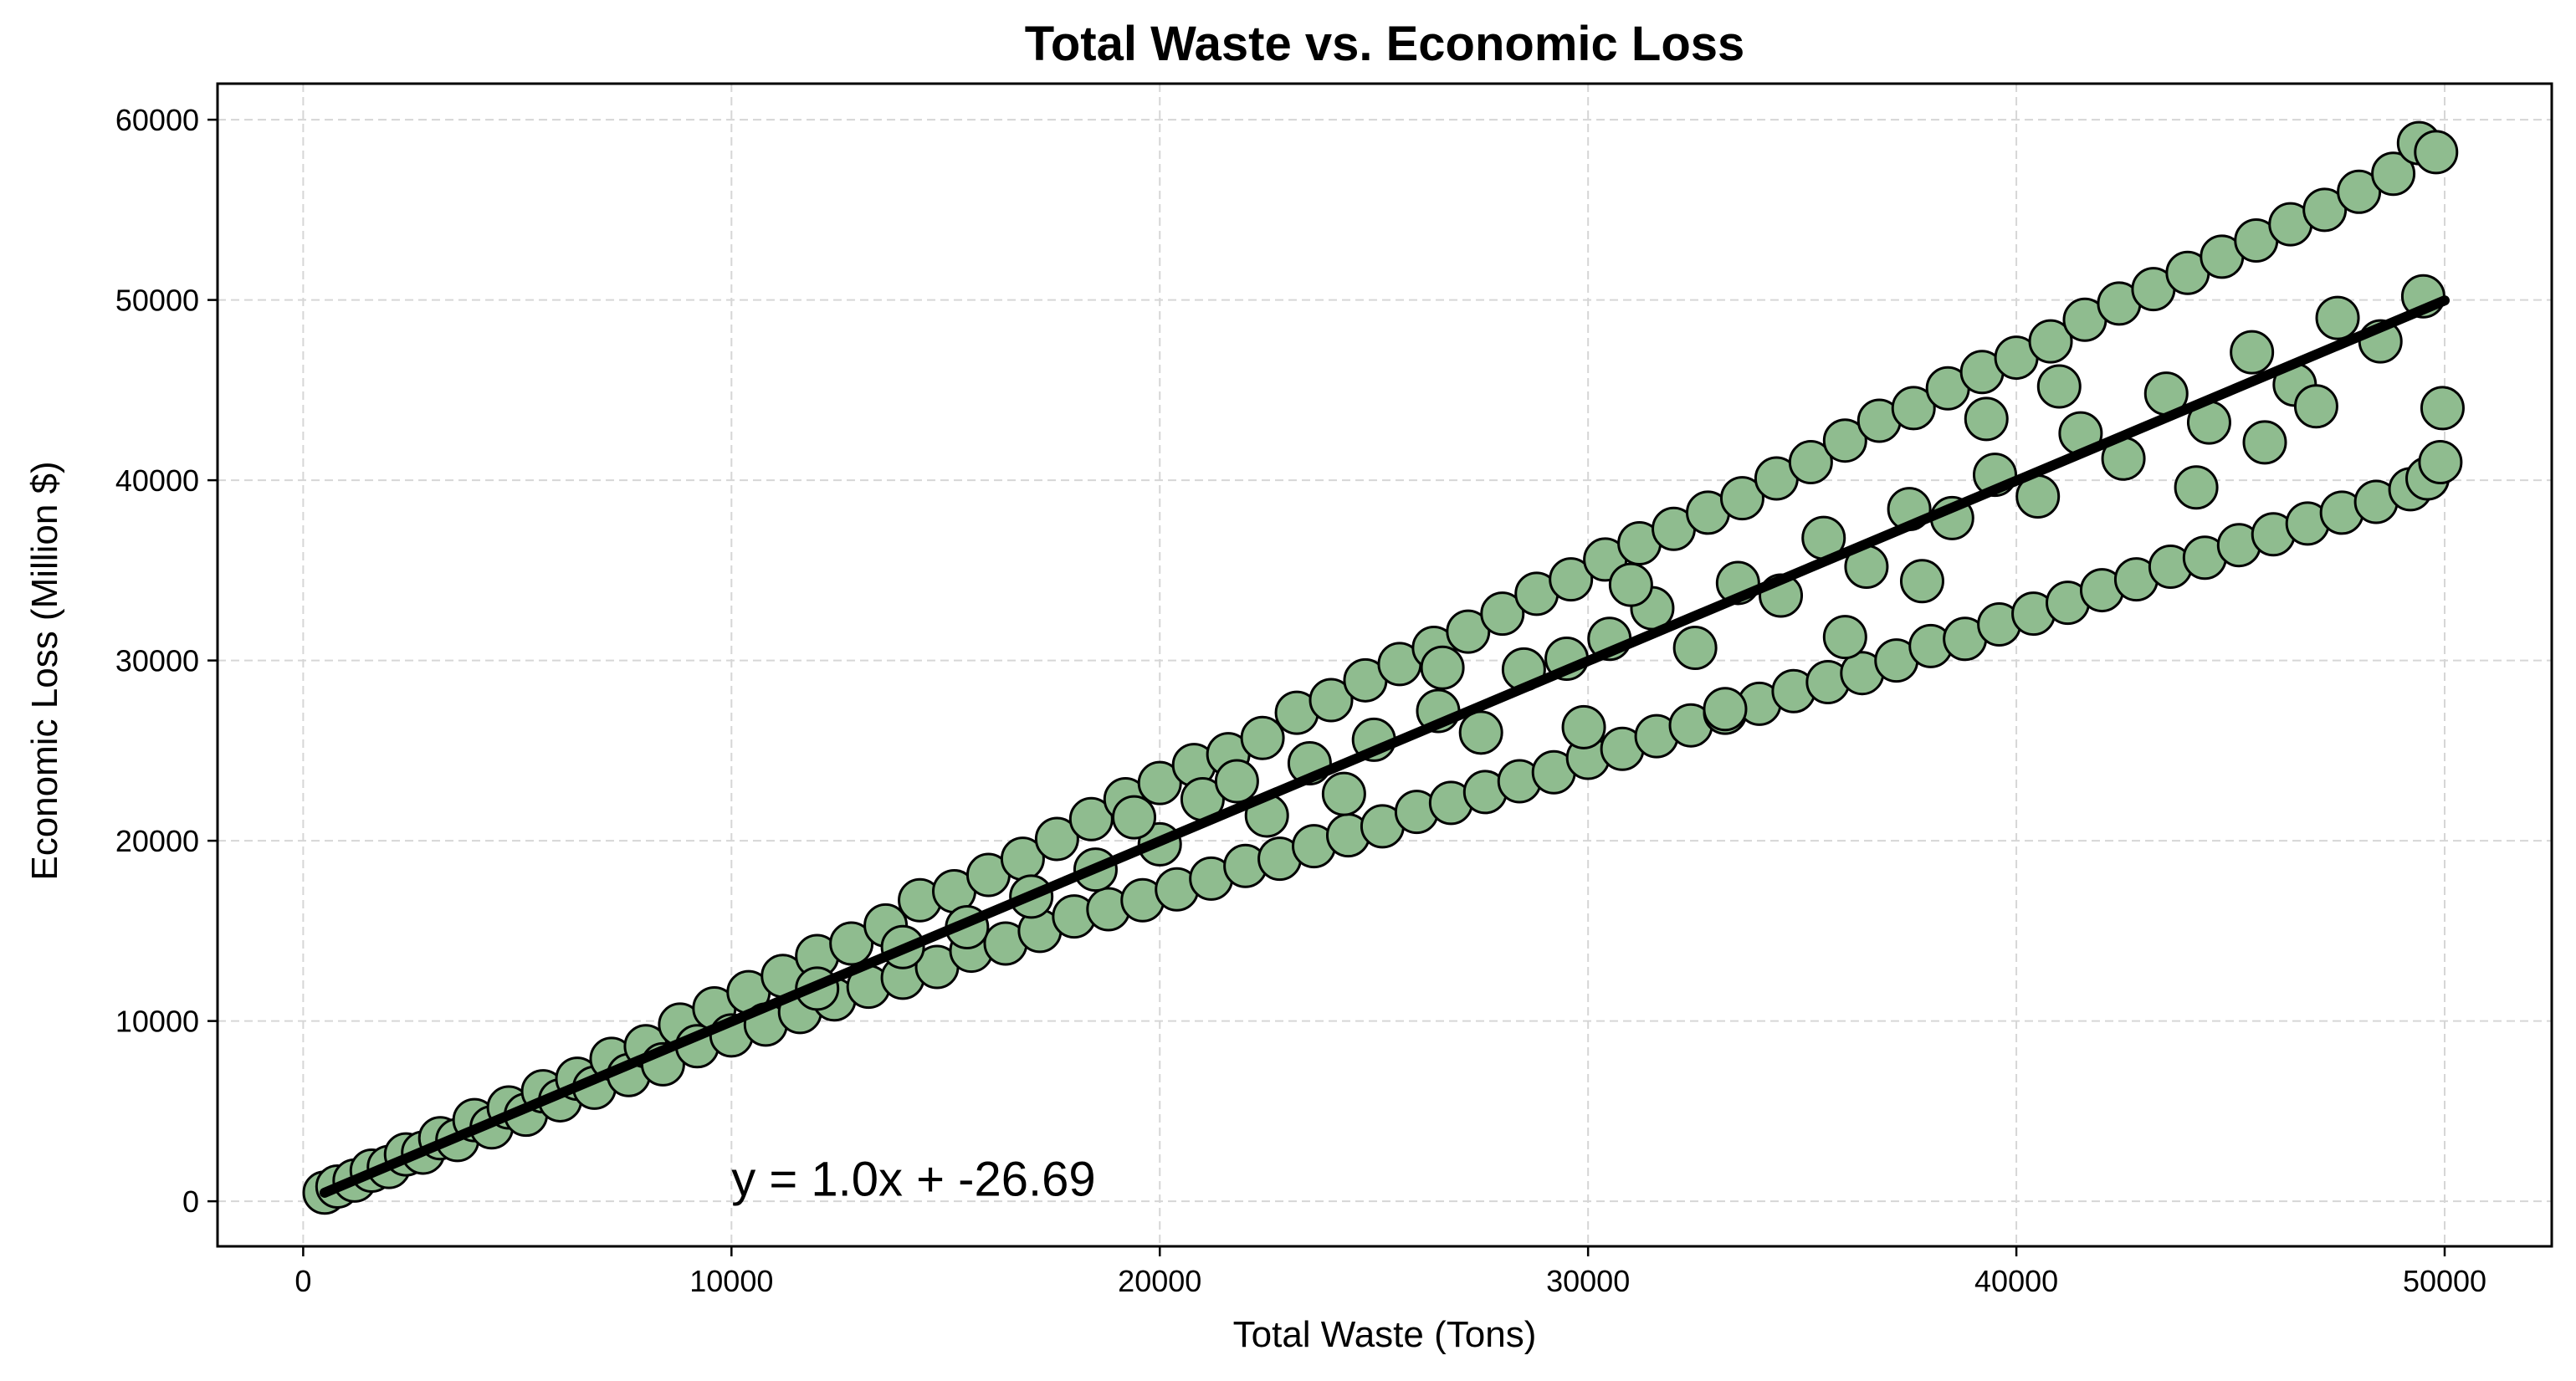 The image size is (2576, 1381). I want to click on x-tick-label: 20000, so click(1160, 1281).